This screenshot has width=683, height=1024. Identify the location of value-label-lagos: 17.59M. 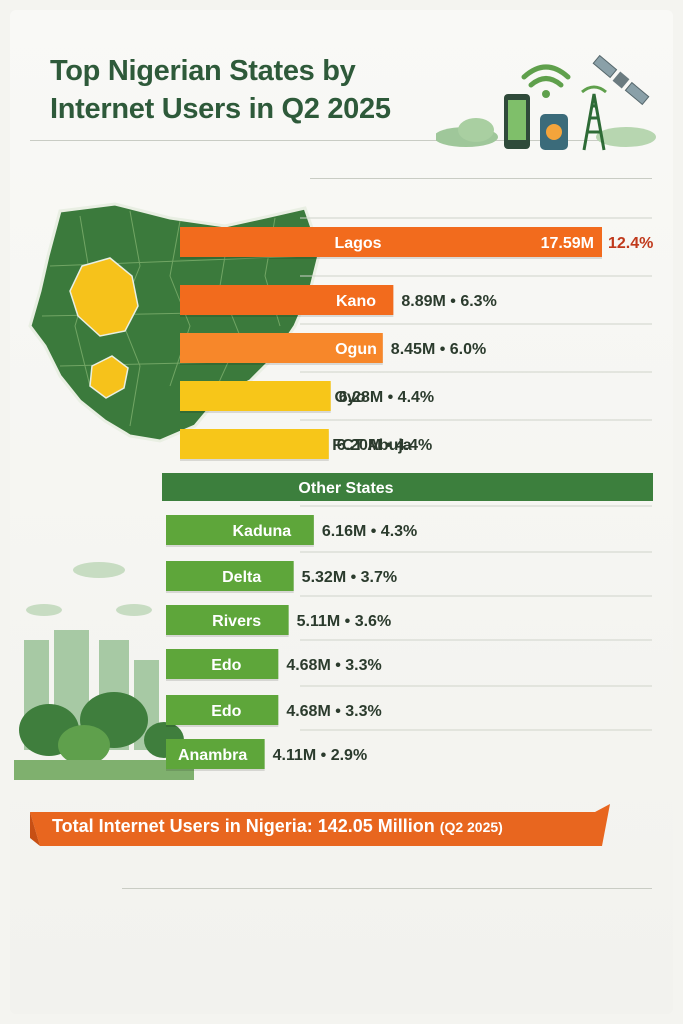
(567, 243).